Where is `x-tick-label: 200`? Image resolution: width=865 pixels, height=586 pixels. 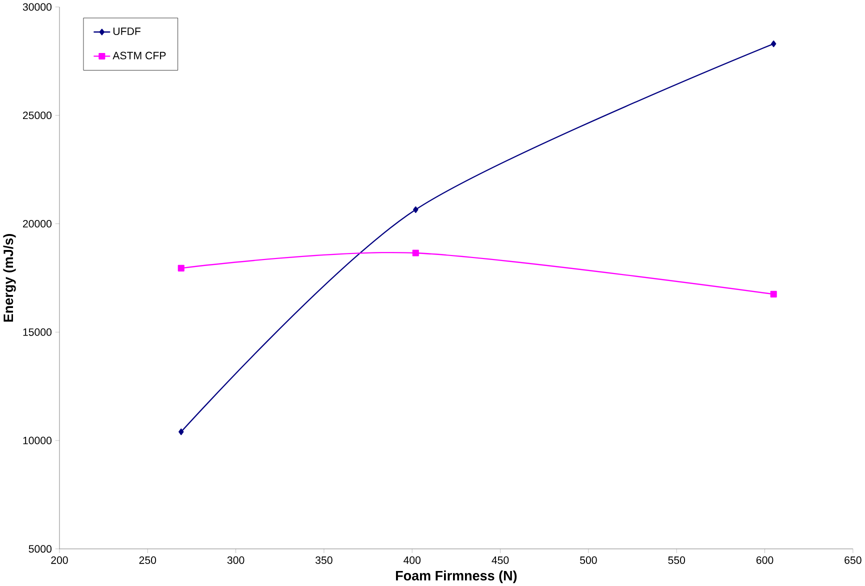
x-tick-label: 200 is located at coordinates (59, 560).